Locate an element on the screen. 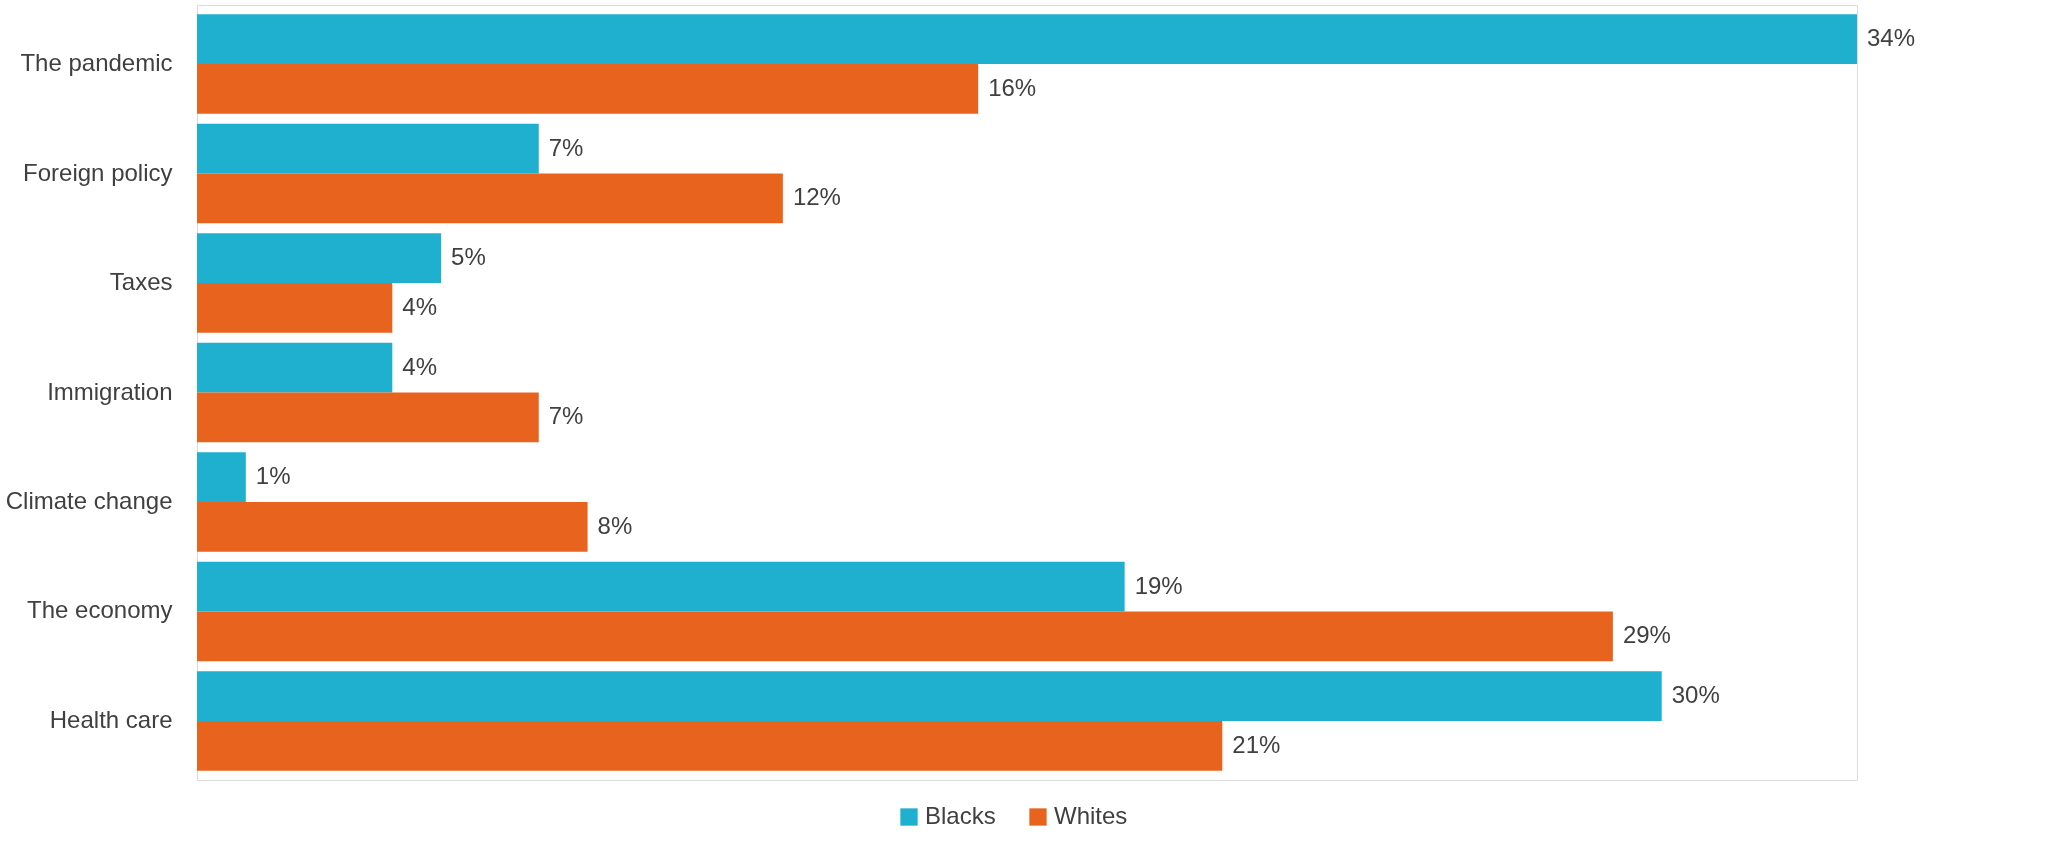 The image size is (2067, 865). data-label: 19% is located at coordinates (1158, 585).